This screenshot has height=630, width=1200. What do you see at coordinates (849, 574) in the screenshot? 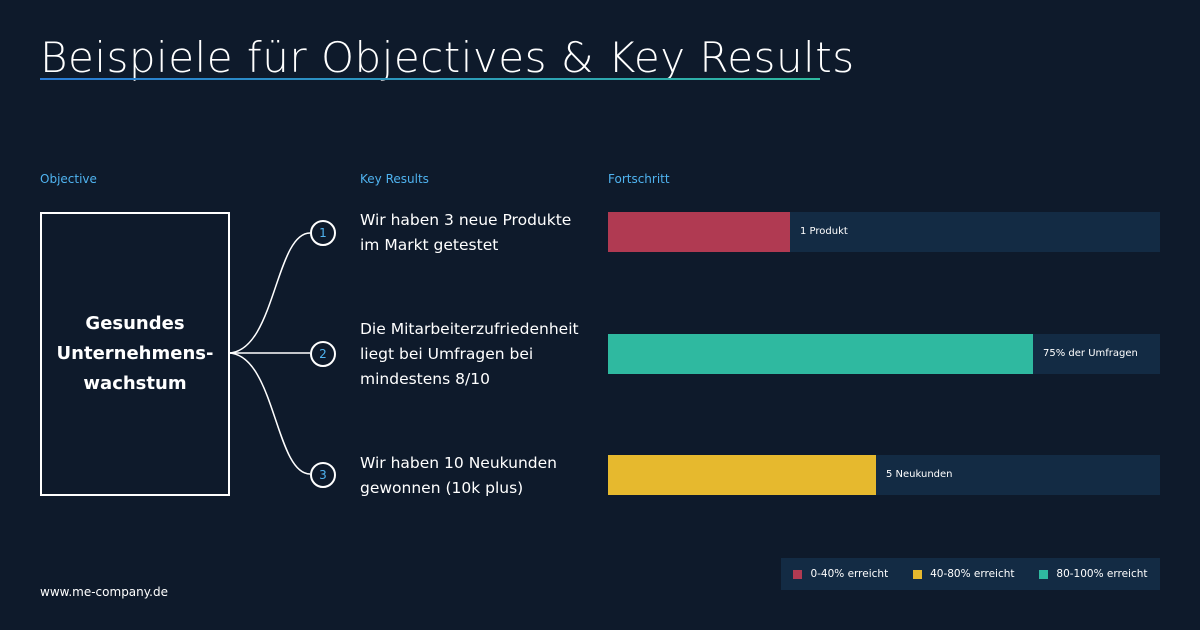
I see `legend-label: 0-40% erreicht` at bounding box center [849, 574].